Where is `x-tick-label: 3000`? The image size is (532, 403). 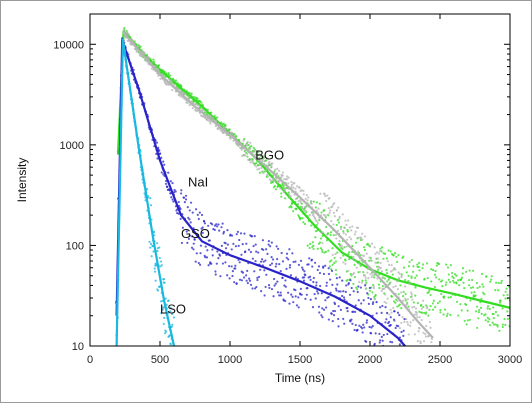 x-tick-label: 3000 is located at coordinates (510, 360).